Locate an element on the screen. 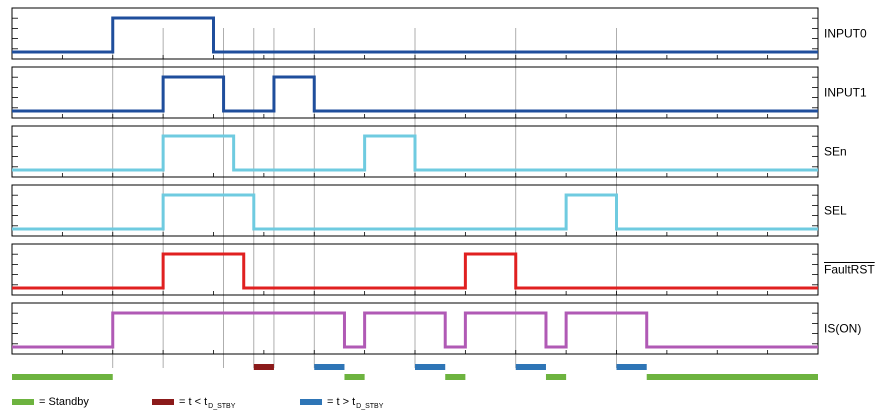 The image size is (884, 420). signal-panel: FaultRST is located at coordinates (443, 269).